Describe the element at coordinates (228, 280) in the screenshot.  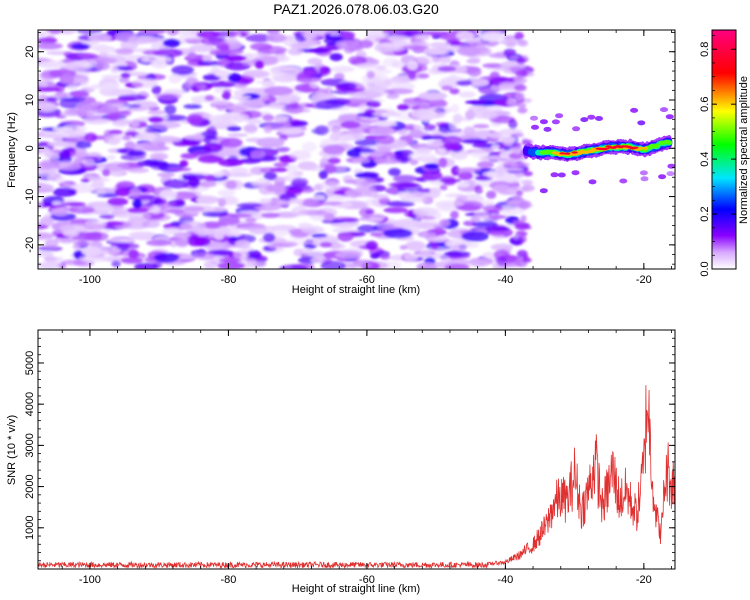
I see `x-tick-label: -80` at that location.